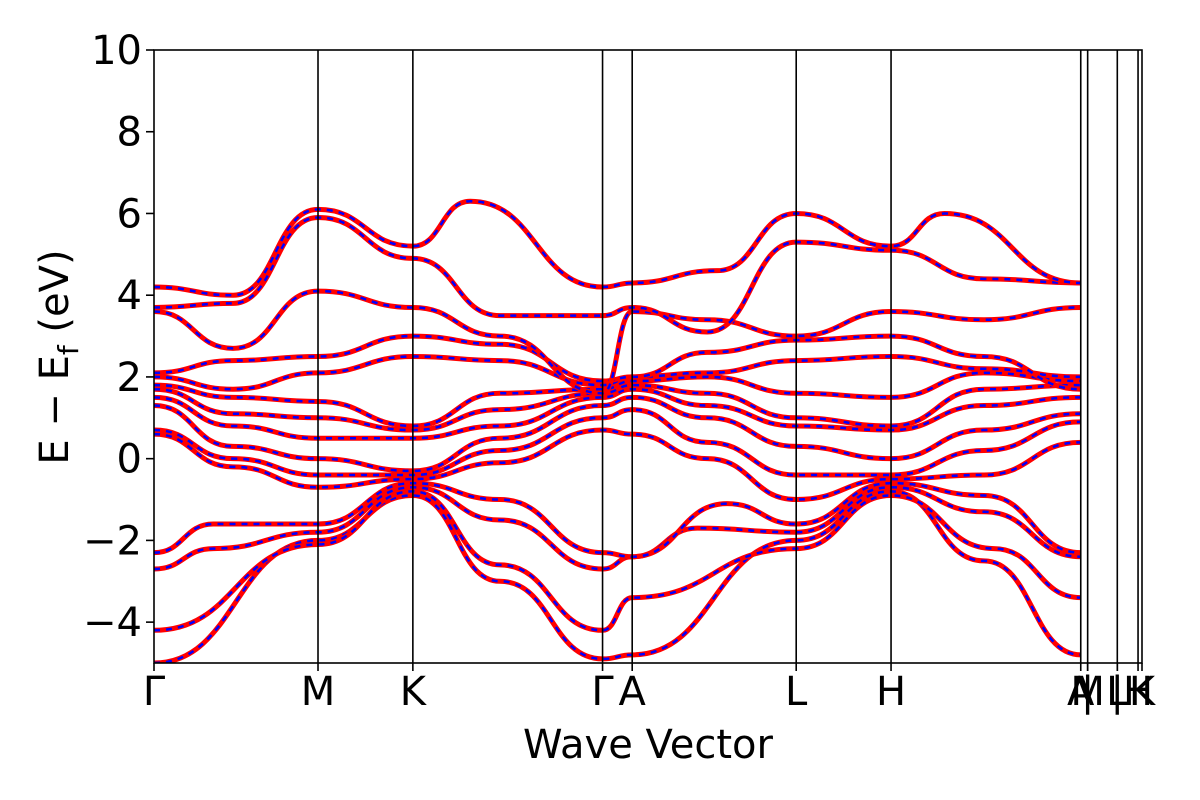 The image size is (1200, 800). Describe the element at coordinates (112, 541) in the screenshot. I see `y-tick-label: −2` at that location.